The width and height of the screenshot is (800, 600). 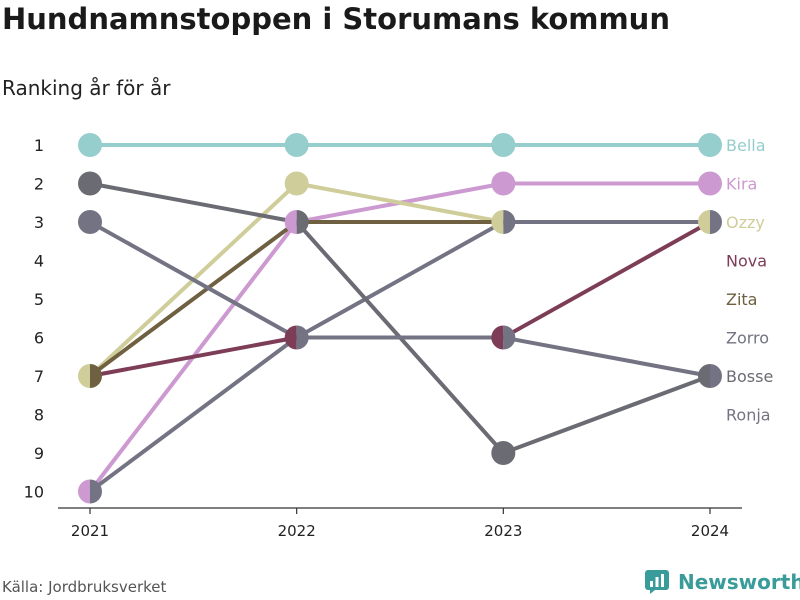 I want to click on series-label-zita: Zita, so click(x=741, y=299).